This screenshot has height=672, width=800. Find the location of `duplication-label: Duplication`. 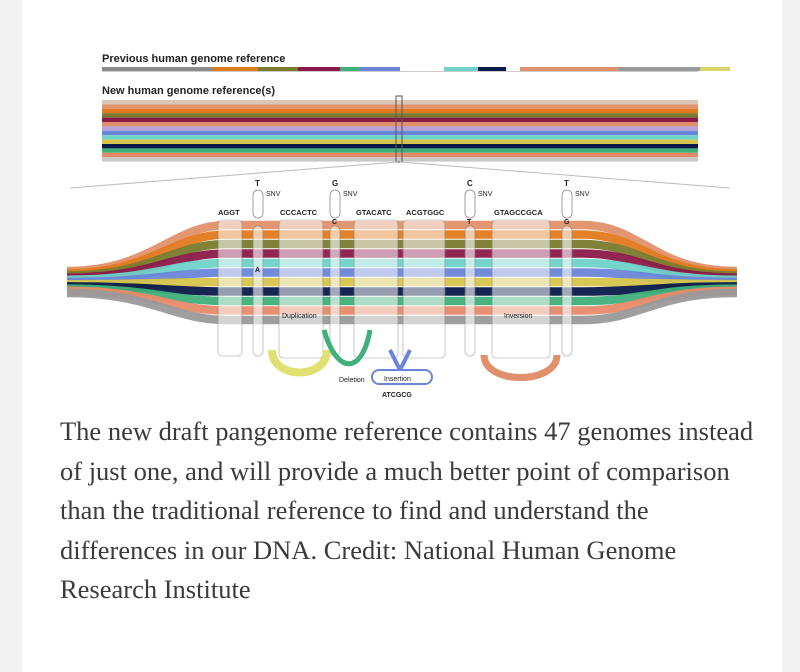

duplication-label: Duplication is located at coordinates (299, 316).